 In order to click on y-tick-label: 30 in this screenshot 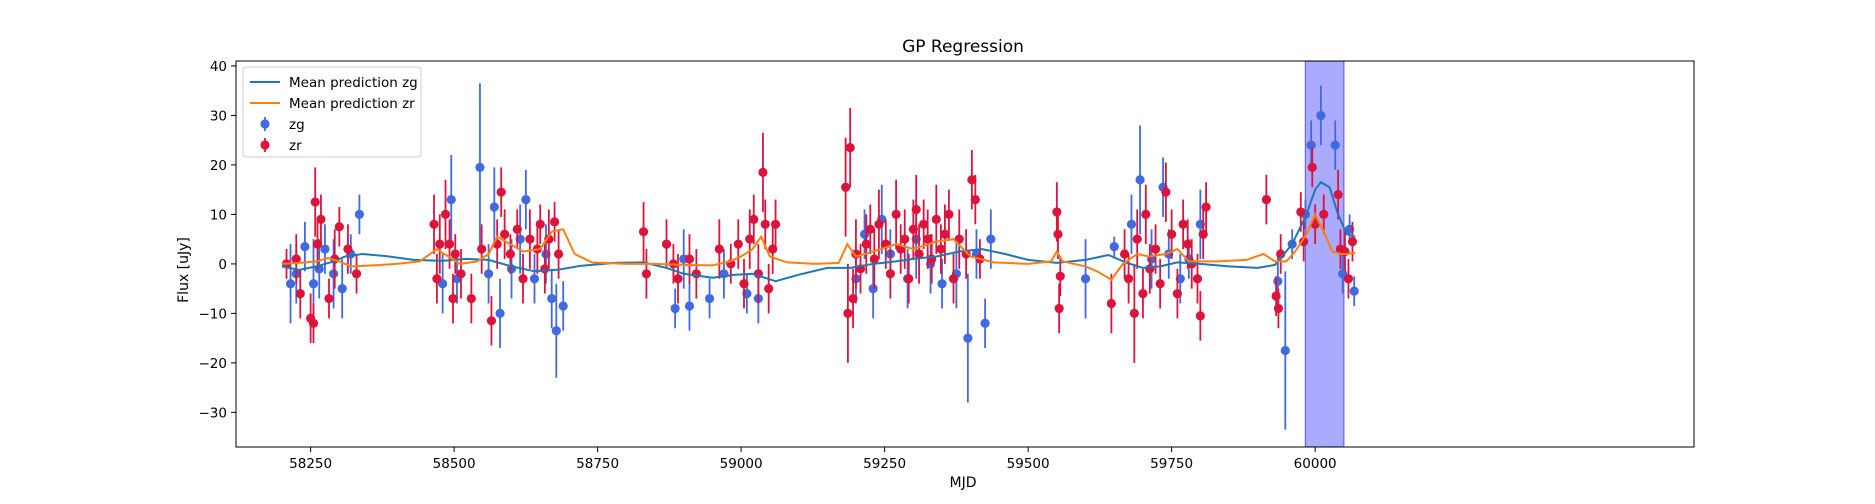, I will do `click(218, 116)`.